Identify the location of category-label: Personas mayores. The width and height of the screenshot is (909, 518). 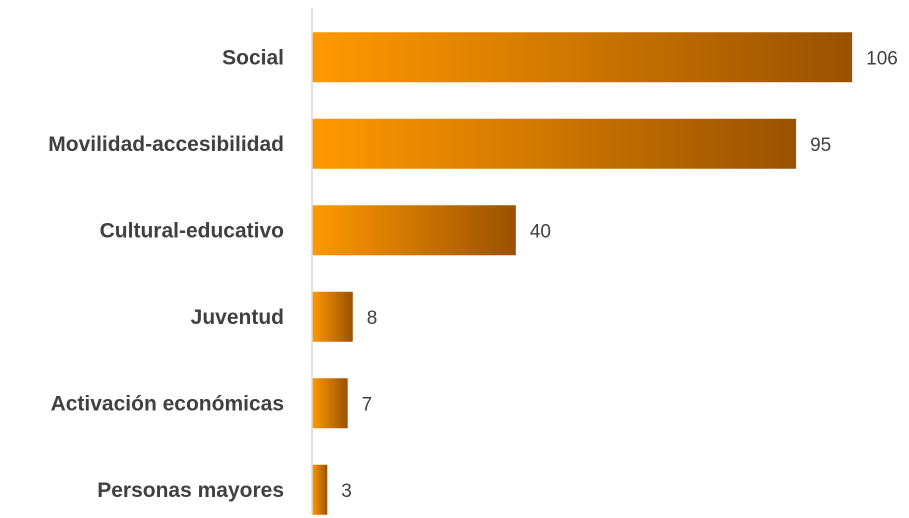
(190, 490).